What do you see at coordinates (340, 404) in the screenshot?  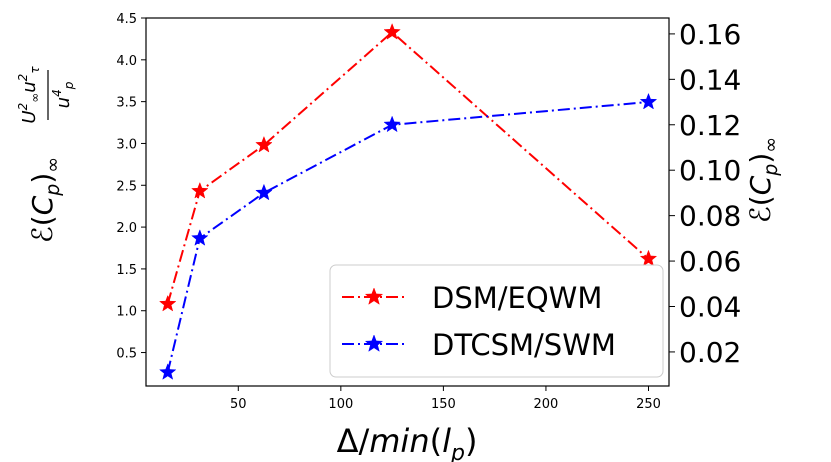 I see `x-tick-label: 100` at bounding box center [340, 404].